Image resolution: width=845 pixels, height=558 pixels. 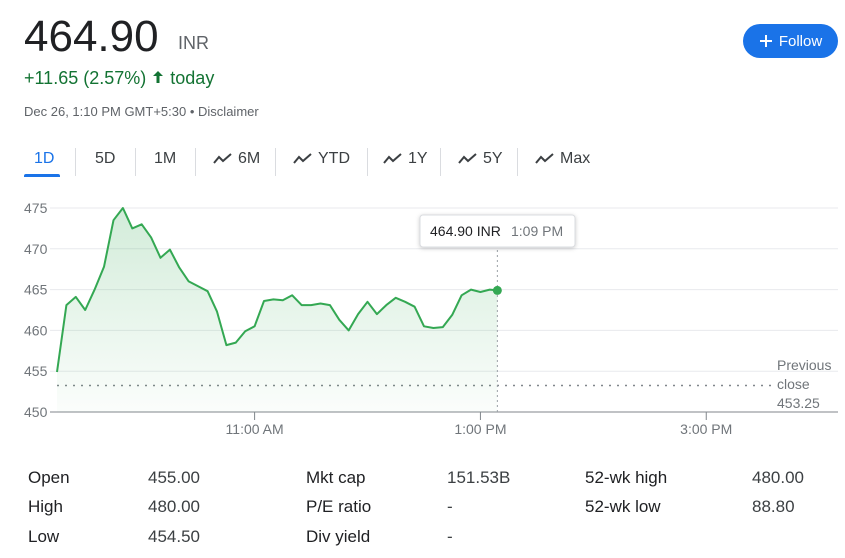 What do you see at coordinates (339, 506) in the screenshot?
I see `stat-label: P/E ratio` at bounding box center [339, 506].